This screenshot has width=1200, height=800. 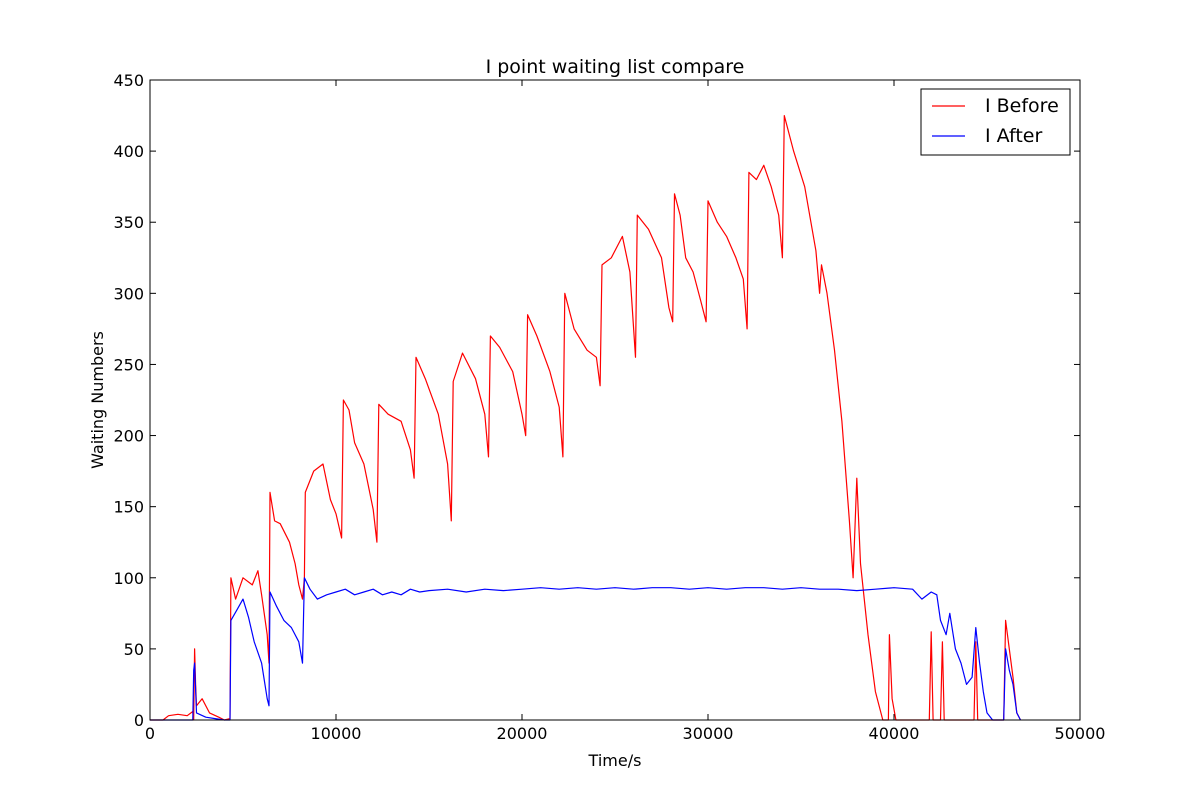 I want to click on legend: I Before I After, so click(x=995, y=122).